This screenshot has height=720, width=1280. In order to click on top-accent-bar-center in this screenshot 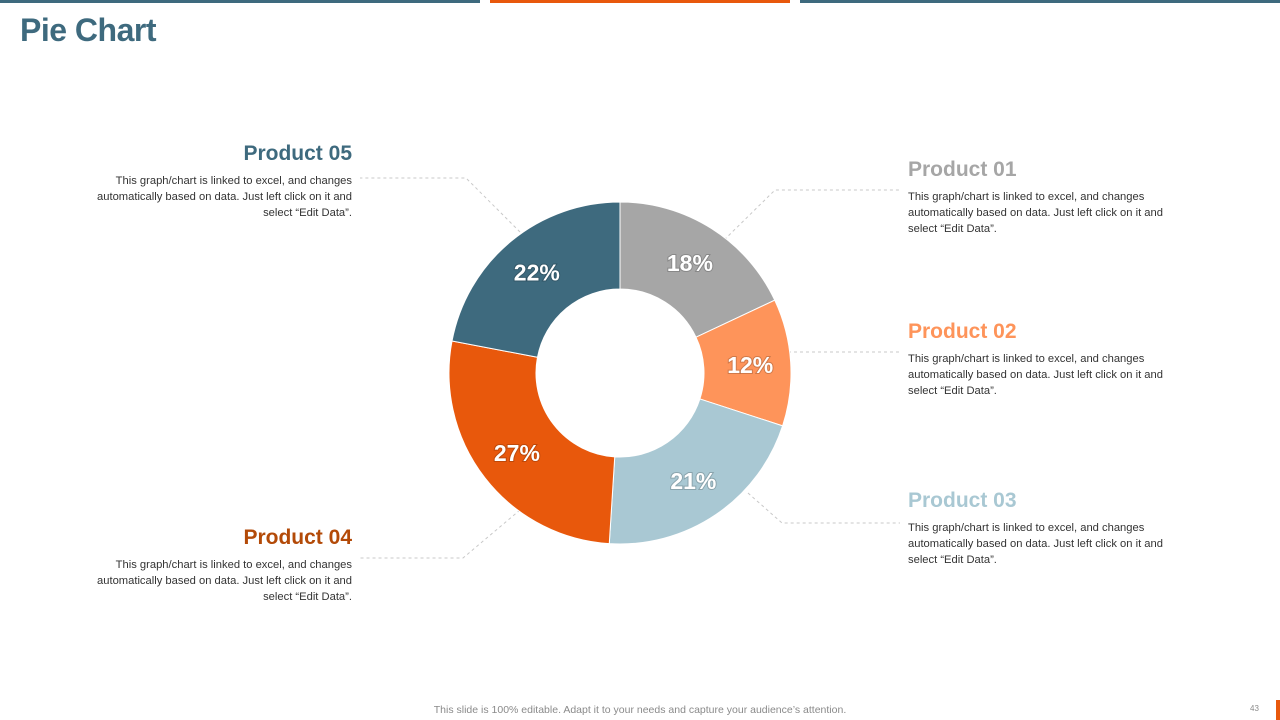, I will do `click(640, 1)`.